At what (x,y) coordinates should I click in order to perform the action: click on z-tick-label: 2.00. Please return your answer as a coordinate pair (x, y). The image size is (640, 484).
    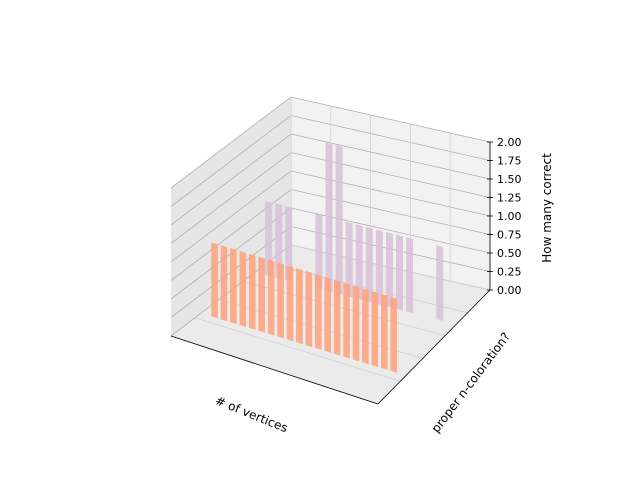
    Looking at the image, I should click on (509, 142).